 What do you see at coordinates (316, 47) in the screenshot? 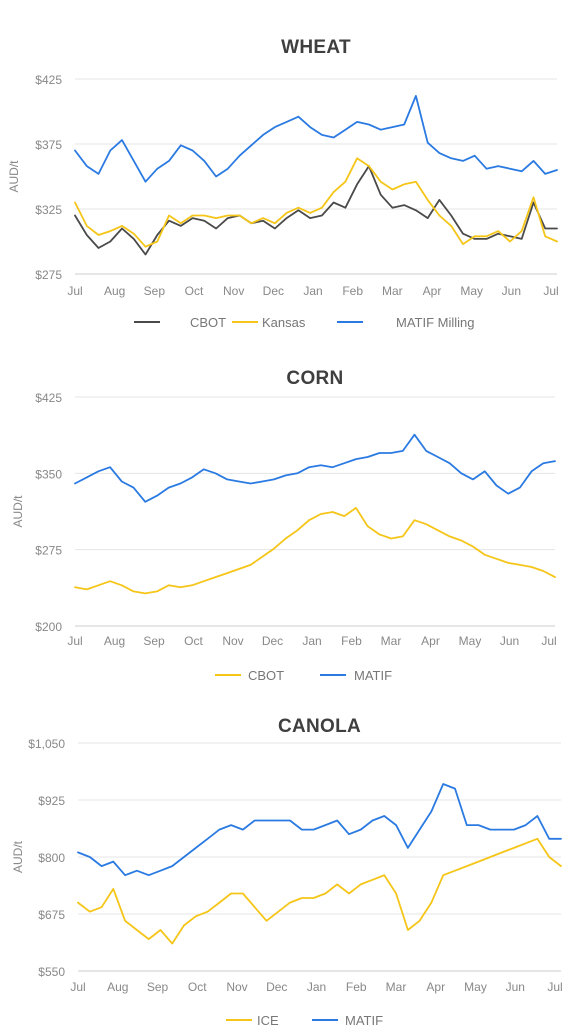
I see `chart-title: WHEAT` at bounding box center [316, 47].